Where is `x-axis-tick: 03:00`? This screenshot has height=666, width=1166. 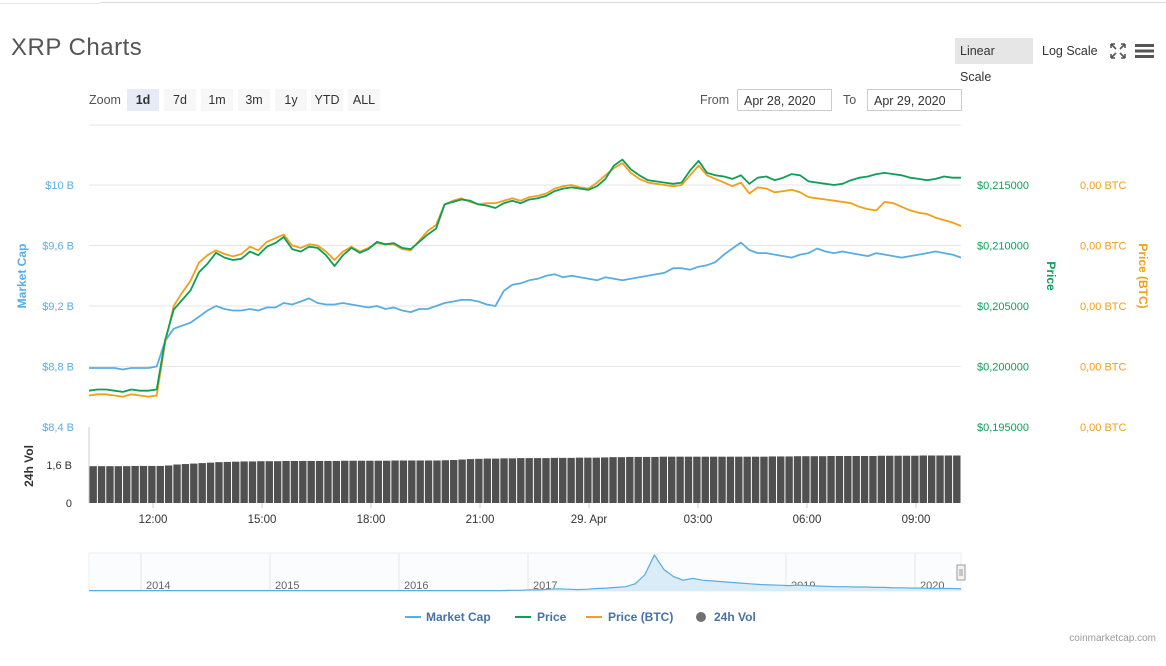 x-axis-tick: 03:00 is located at coordinates (698, 520).